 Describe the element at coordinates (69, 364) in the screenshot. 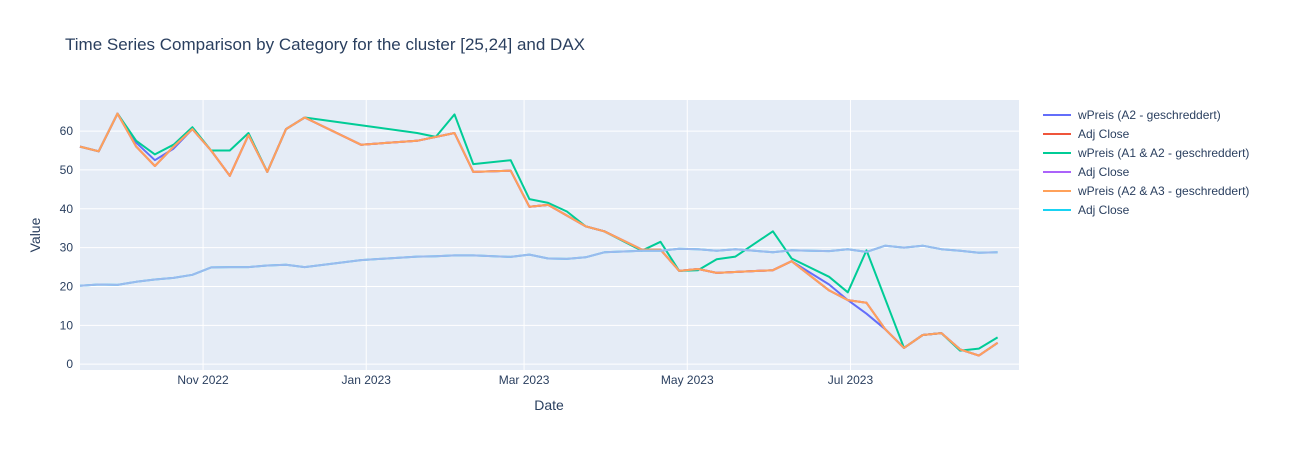

I see `y-tick-label: 0` at that location.